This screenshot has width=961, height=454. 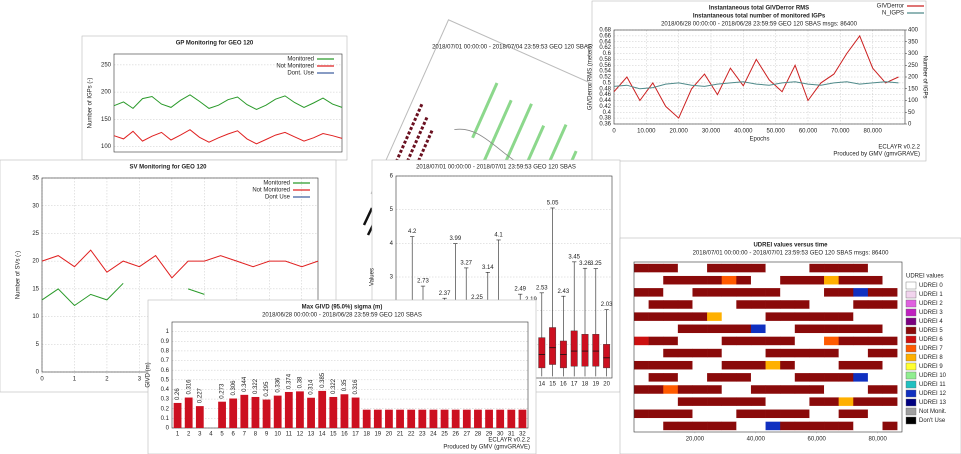 What do you see at coordinates (541, 385) in the screenshot?
I see `x-tick-label: 14` at bounding box center [541, 385].